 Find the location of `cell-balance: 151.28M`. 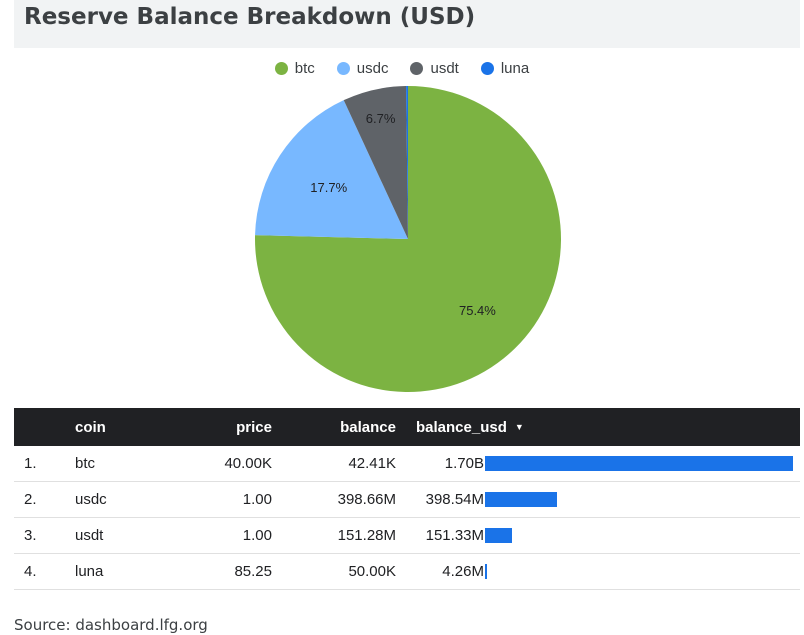

cell-balance: 151.28M is located at coordinates (366, 535).